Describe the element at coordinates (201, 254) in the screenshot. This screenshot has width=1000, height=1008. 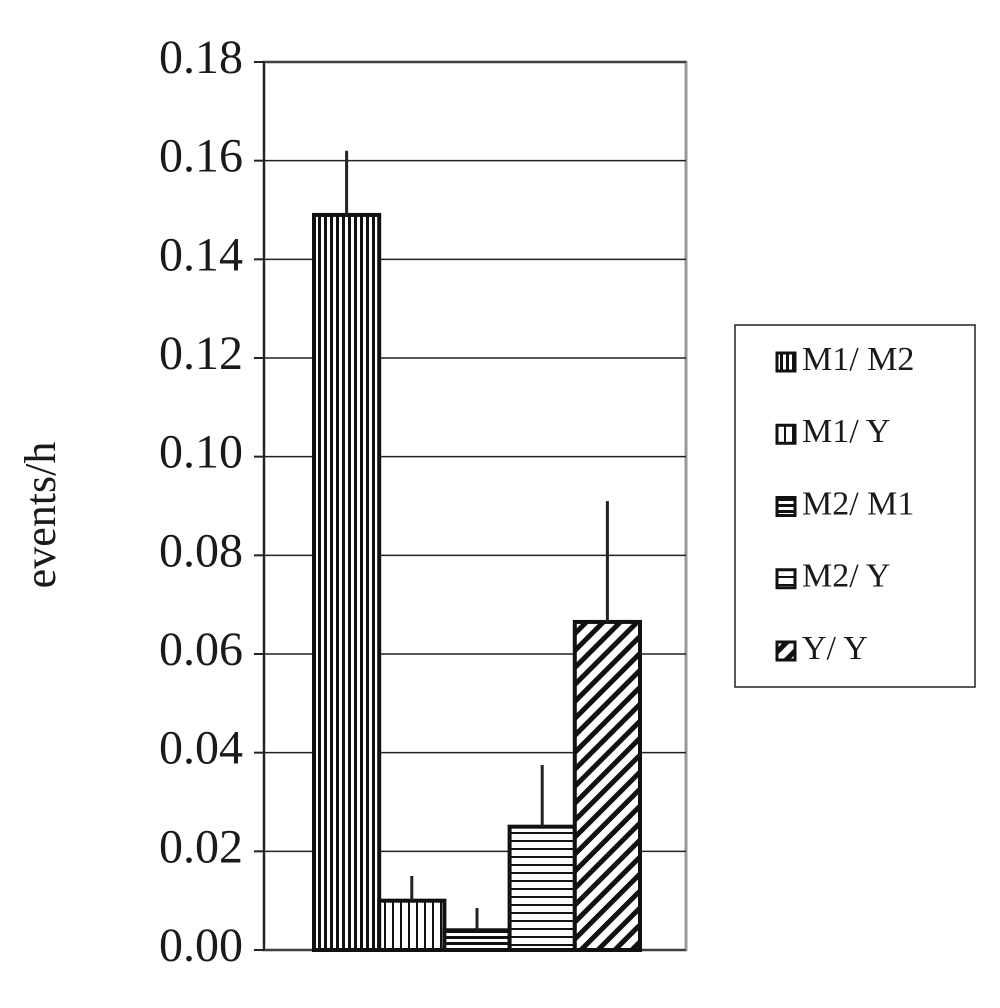
I see `y-tick-label: 0.14` at that location.